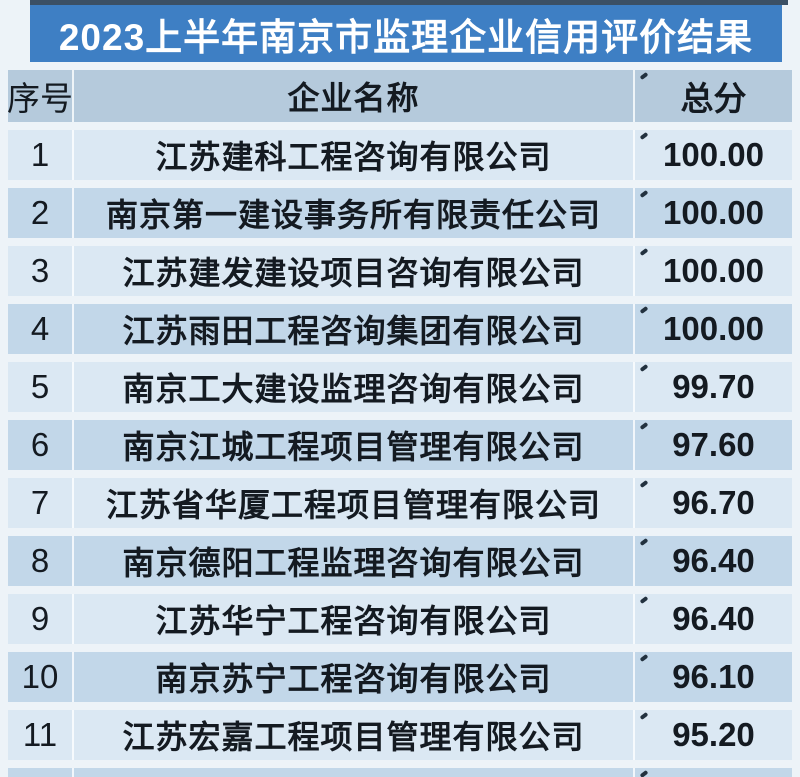  What do you see at coordinates (40, 154) in the screenshot?
I see `row-number-cell: 1` at bounding box center [40, 154].